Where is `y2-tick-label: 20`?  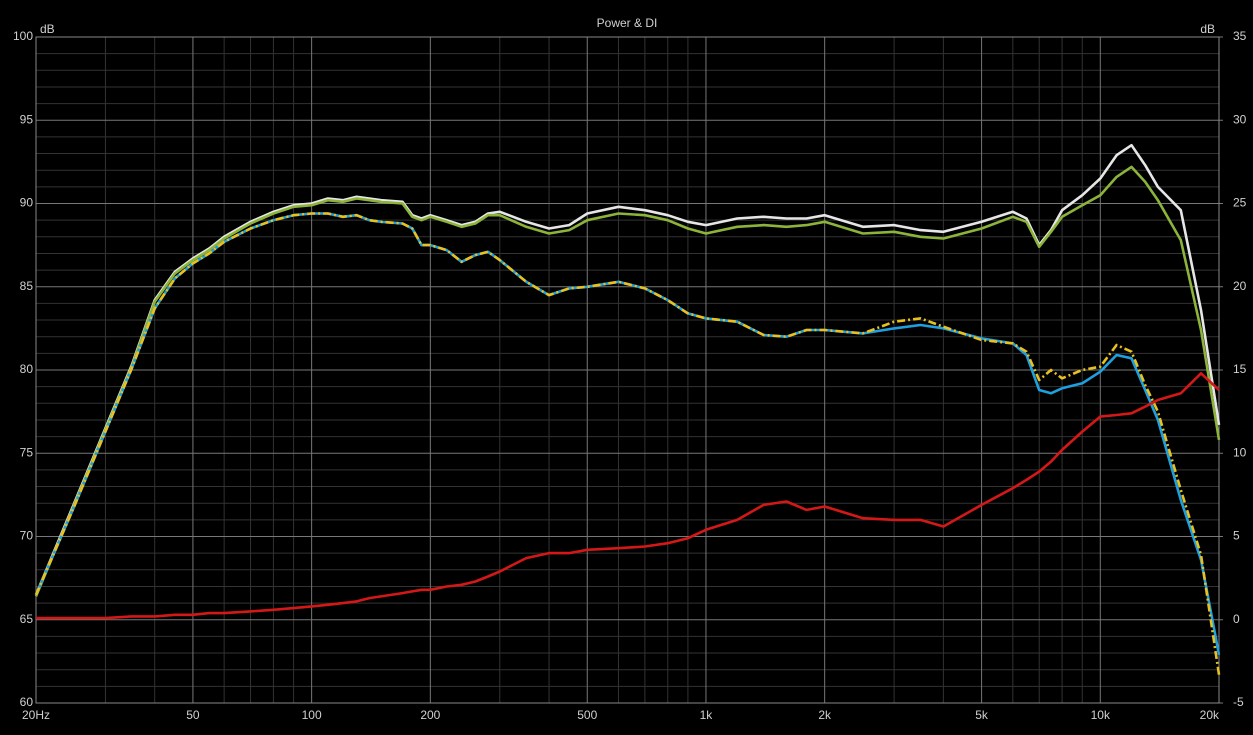 y2-tick-label: 20 is located at coordinates (1240, 286).